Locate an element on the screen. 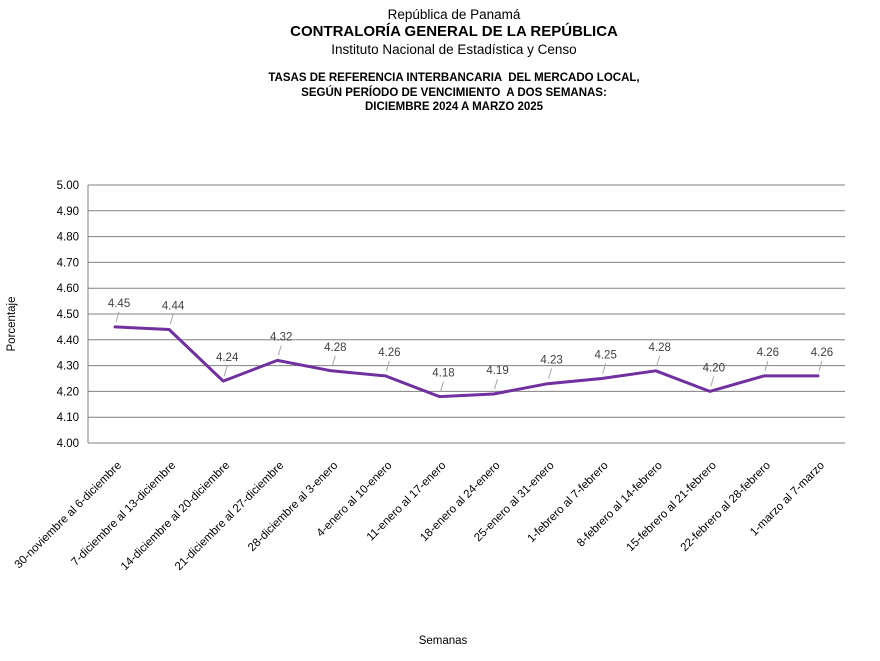 This screenshot has height=661, width=880. institution-title: CONTRALORÍA GENERAL DE LA REPÚBLICA is located at coordinates (454, 31).